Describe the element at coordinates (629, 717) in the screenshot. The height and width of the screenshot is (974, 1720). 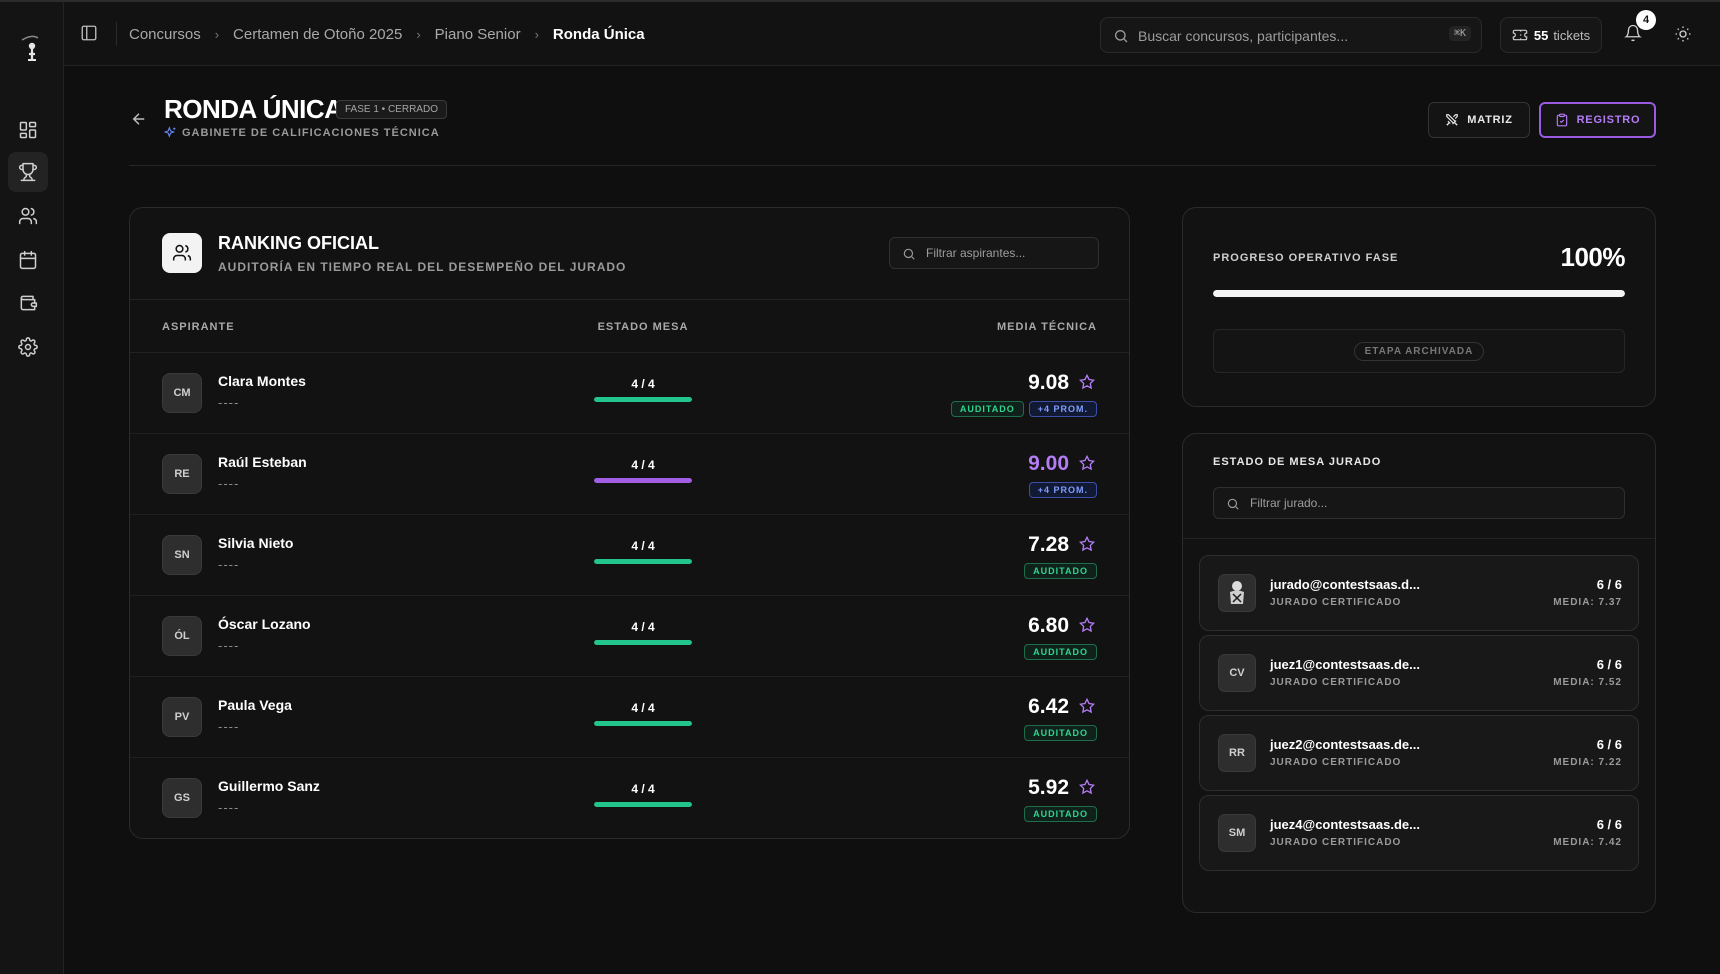
I see `table-row: PV Paula Vega ---- 4 / 4 6.42 AUDITADO` at that location.